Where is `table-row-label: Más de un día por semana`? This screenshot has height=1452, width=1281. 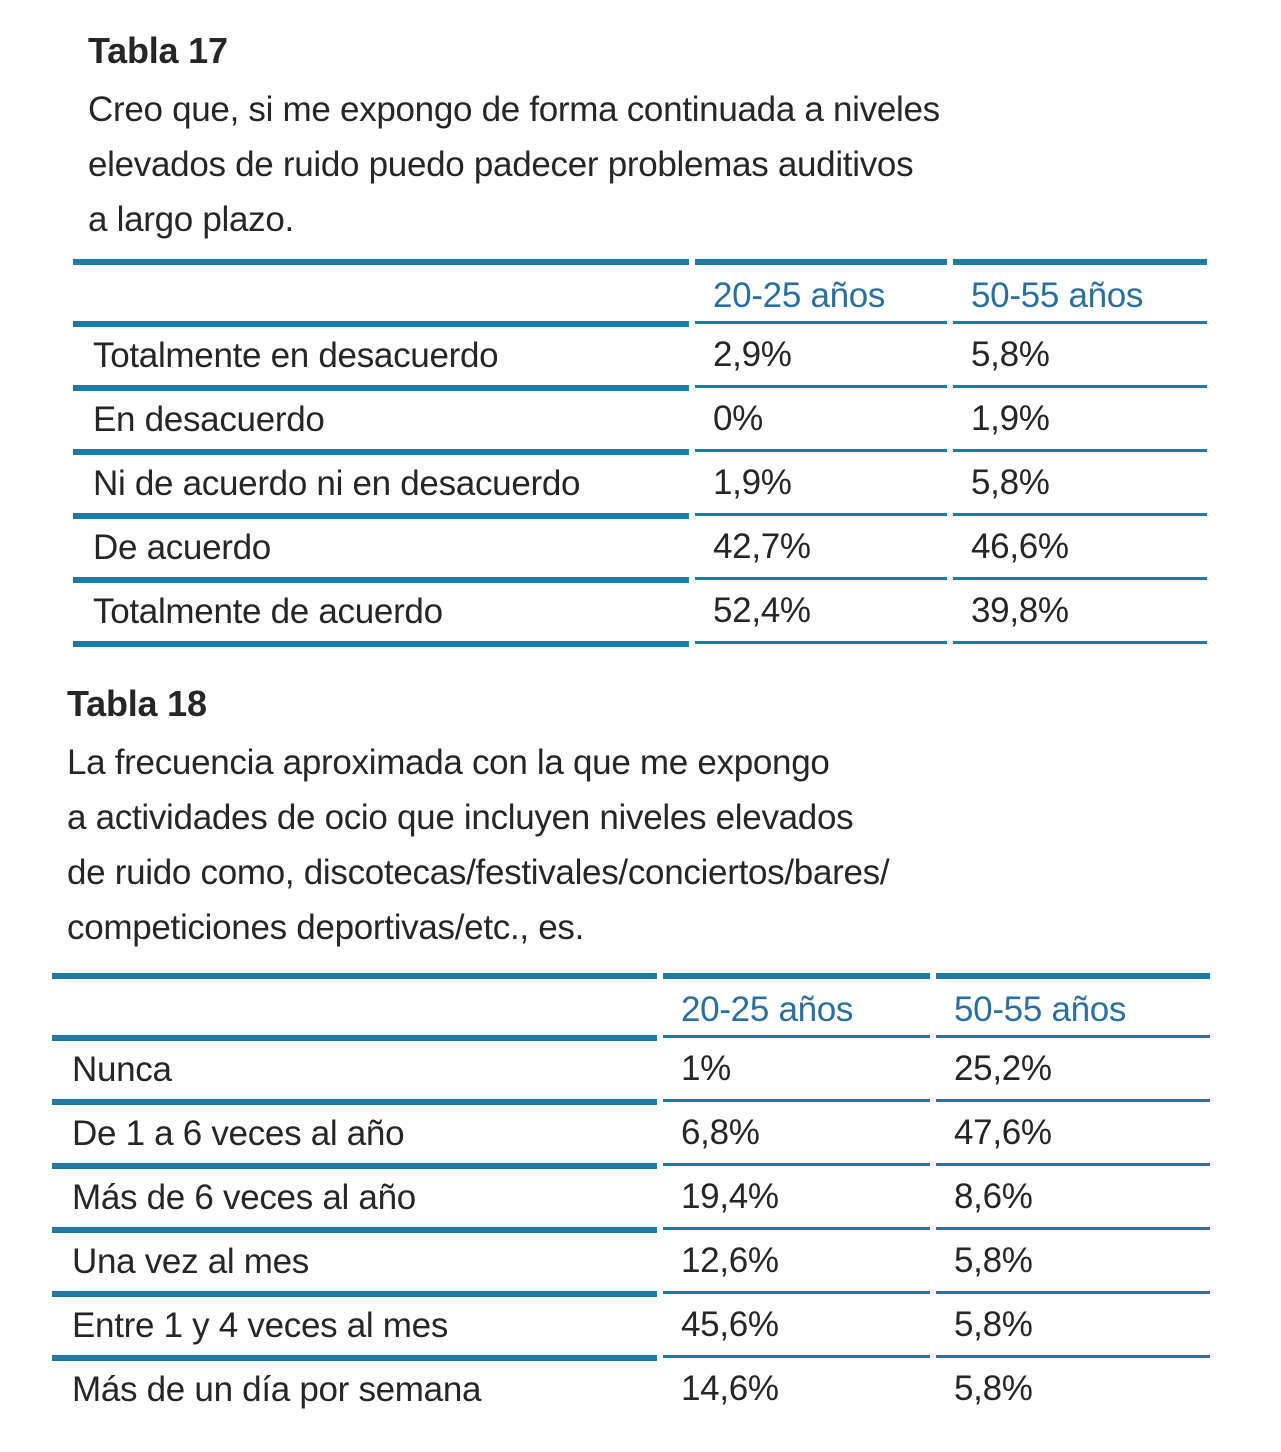
table-row-label: Más de un día por semana is located at coordinates (354, 1387).